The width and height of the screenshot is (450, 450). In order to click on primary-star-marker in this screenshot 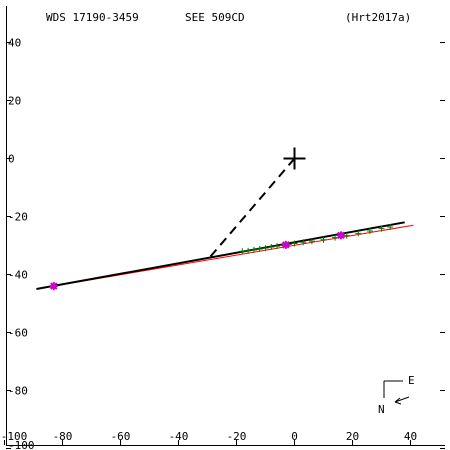, I will do `click(294, 158)`.